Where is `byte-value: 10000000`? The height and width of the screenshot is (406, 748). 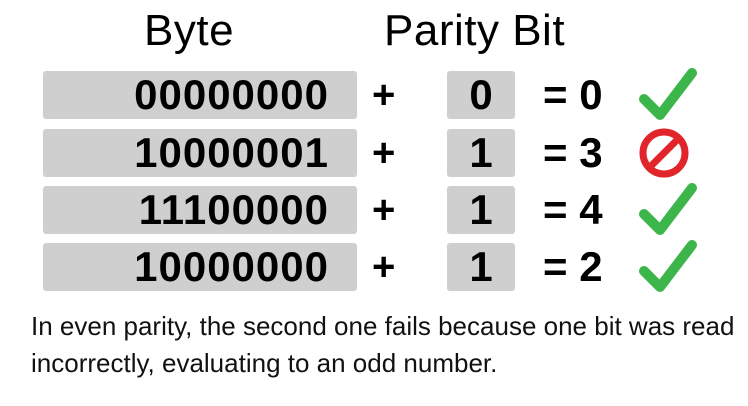
byte-value: 10000000 is located at coordinates (200, 267).